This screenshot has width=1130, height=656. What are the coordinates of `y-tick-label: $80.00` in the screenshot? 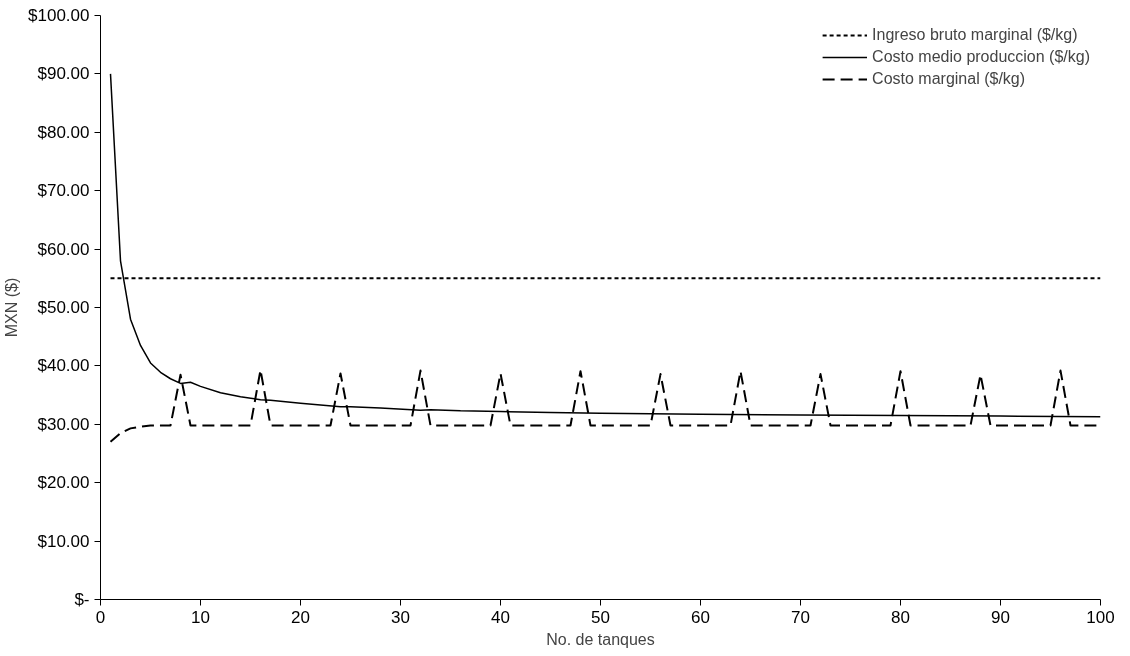 It's located at (63, 132).